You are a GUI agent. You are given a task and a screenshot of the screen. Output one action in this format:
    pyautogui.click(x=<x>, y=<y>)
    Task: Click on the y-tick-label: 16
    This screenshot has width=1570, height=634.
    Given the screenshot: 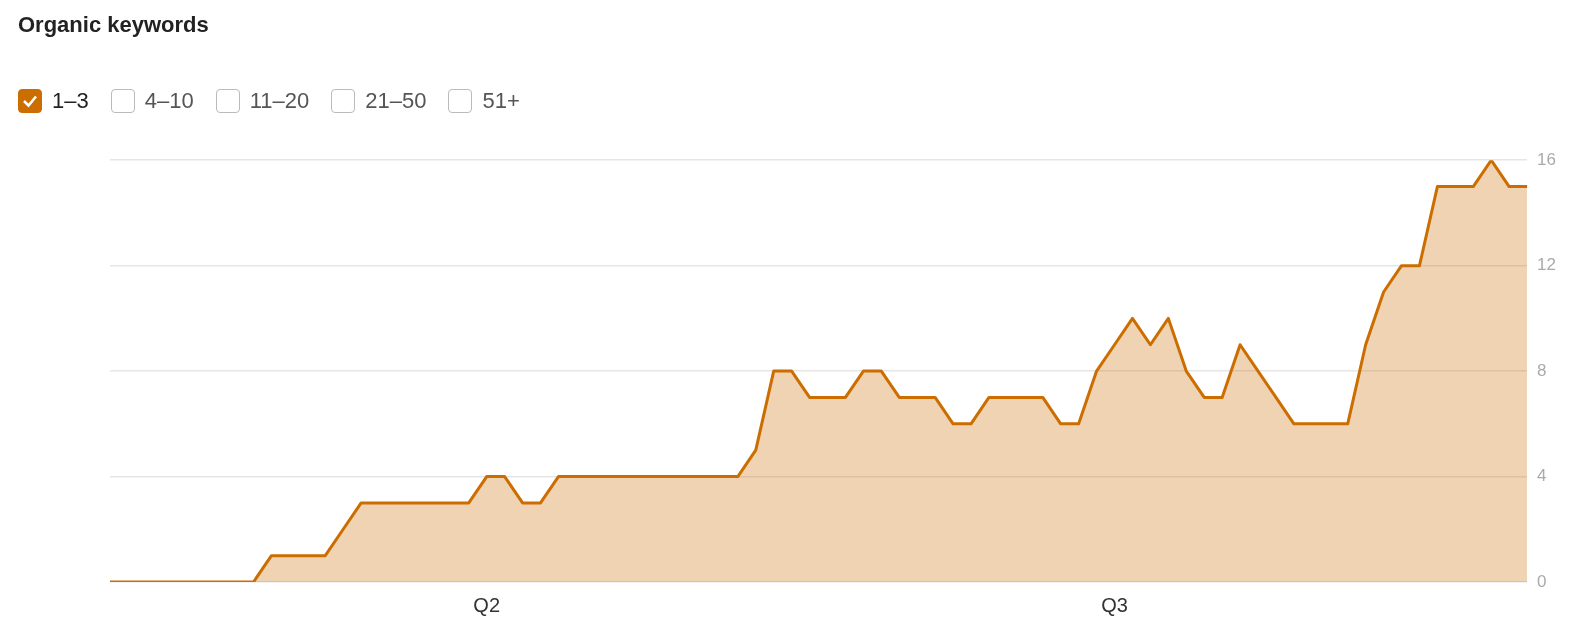 What is the action you would take?
    pyautogui.click(x=1547, y=159)
    